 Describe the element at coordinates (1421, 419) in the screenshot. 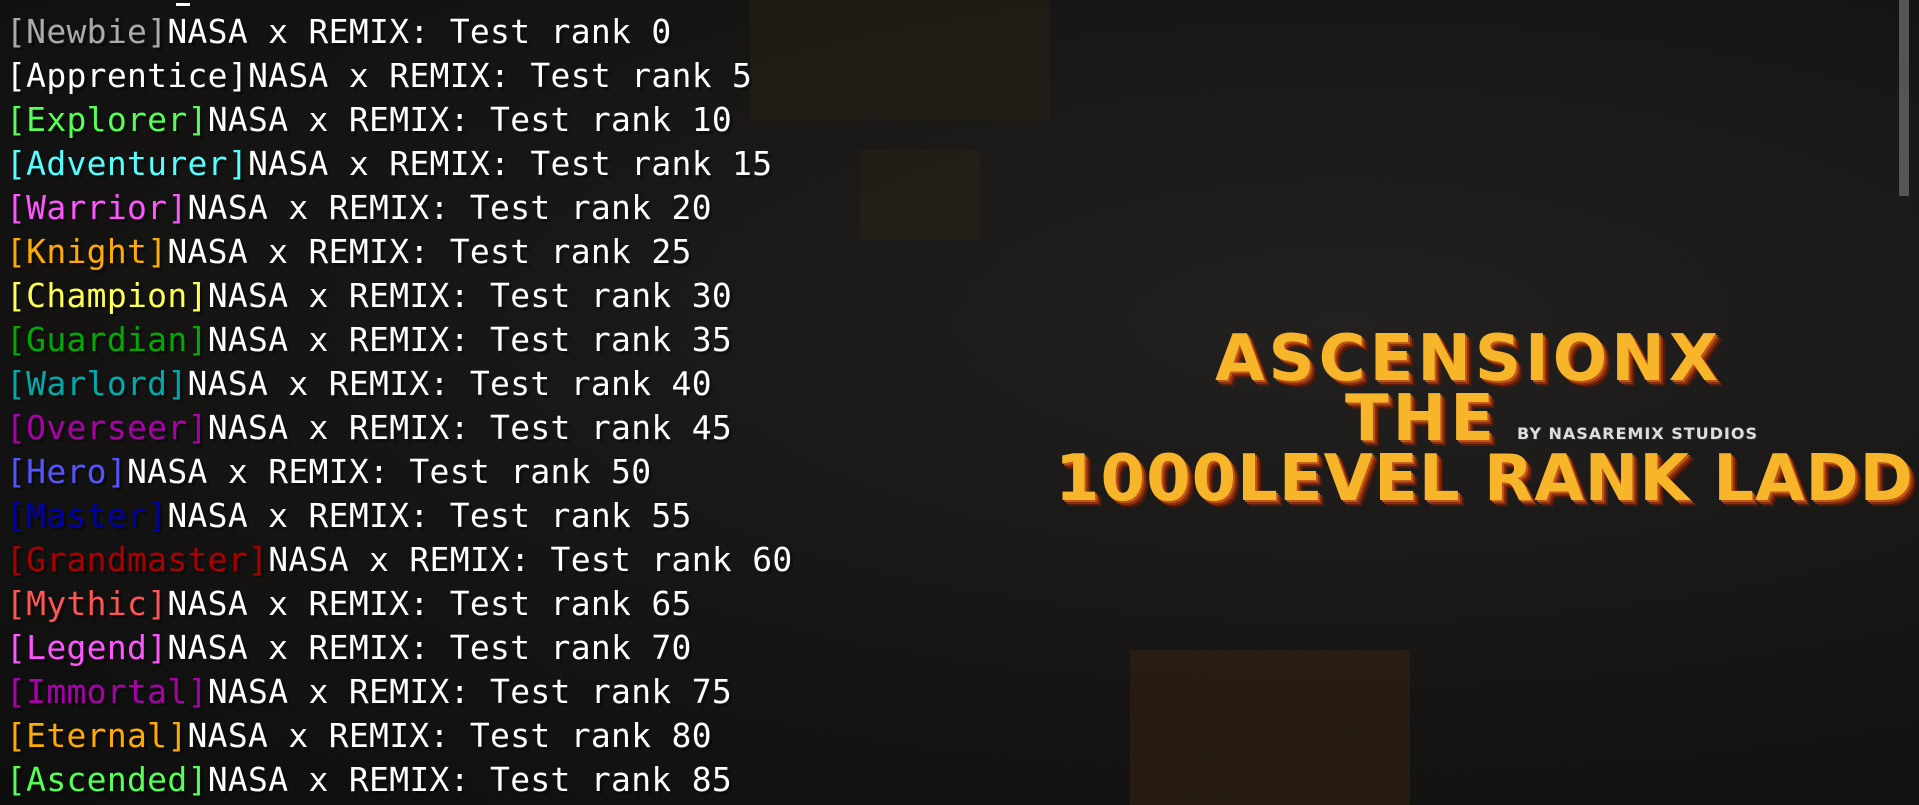

I see `logo-the: THE` at that location.